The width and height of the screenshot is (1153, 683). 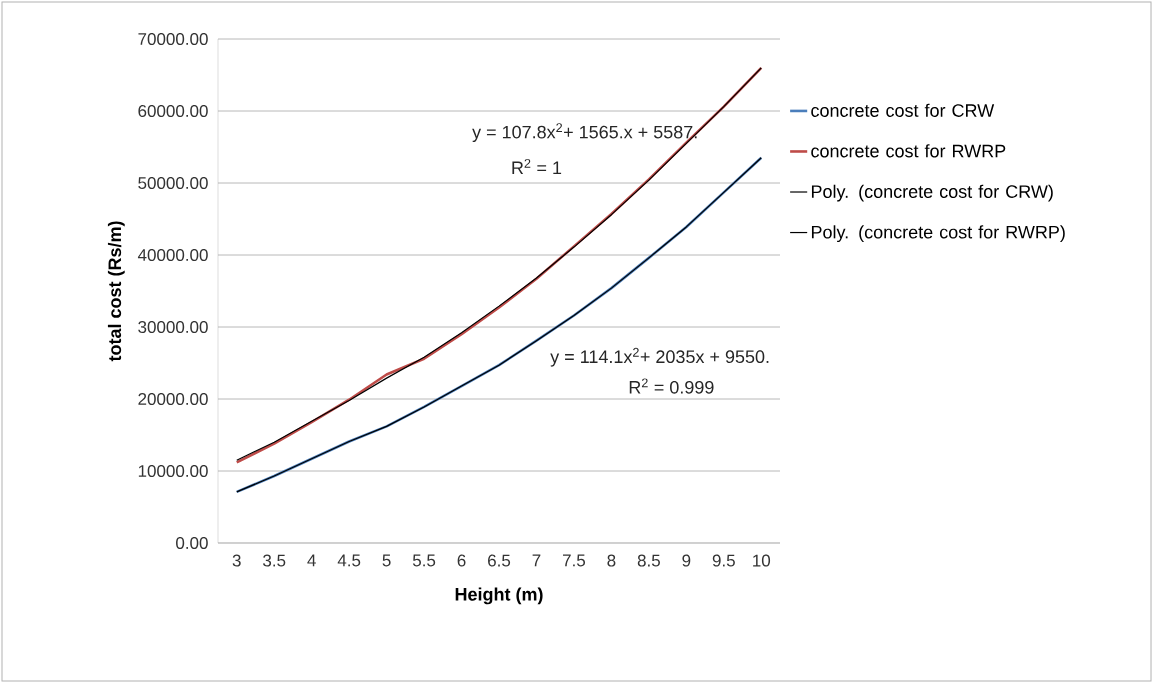 I want to click on x-axis-title: Height (m), so click(x=499, y=596).